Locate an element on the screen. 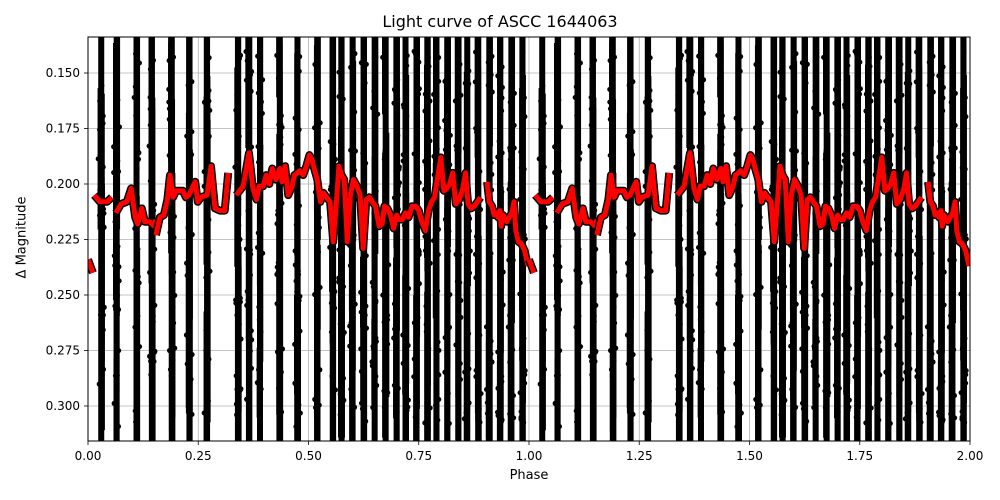 This screenshot has width=1000, height=500. x-tick-label: 1.25 is located at coordinates (639, 456).